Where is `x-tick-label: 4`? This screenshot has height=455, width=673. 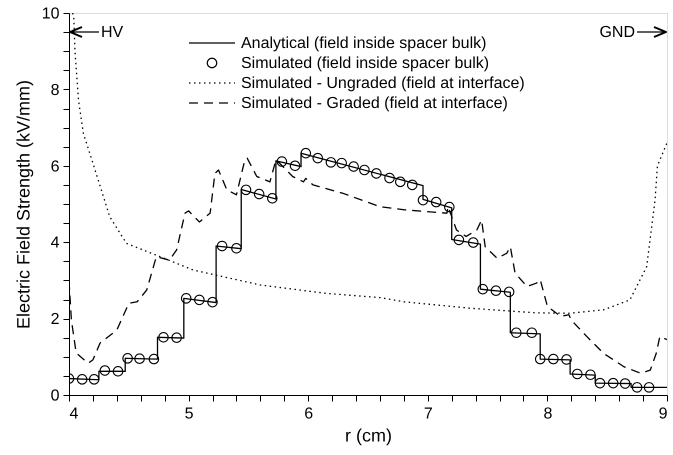 x-tick-label: 4 is located at coordinates (74, 414).